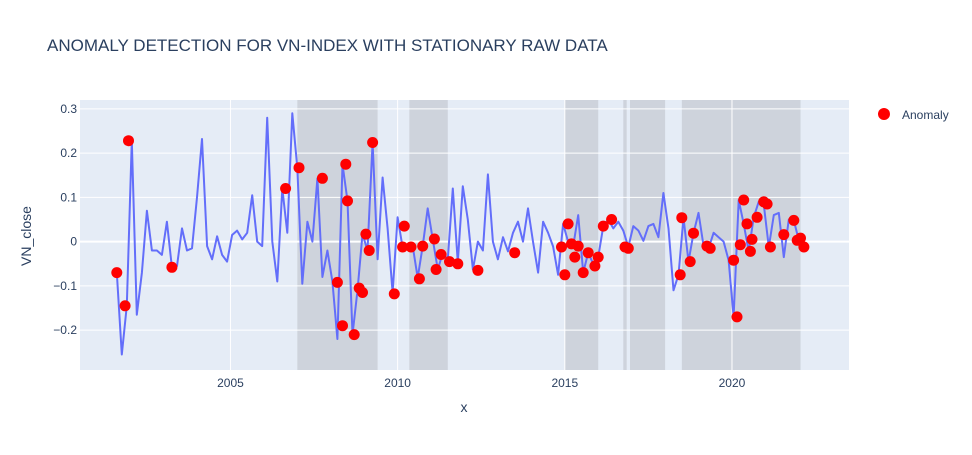 The width and height of the screenshot is (972, 455). Describe the element at coordinates (65, 219) in the screenshot. I see `y-tick-labels: 0.3 0.2 0.1 0 −0.1 −0.2` at that location.